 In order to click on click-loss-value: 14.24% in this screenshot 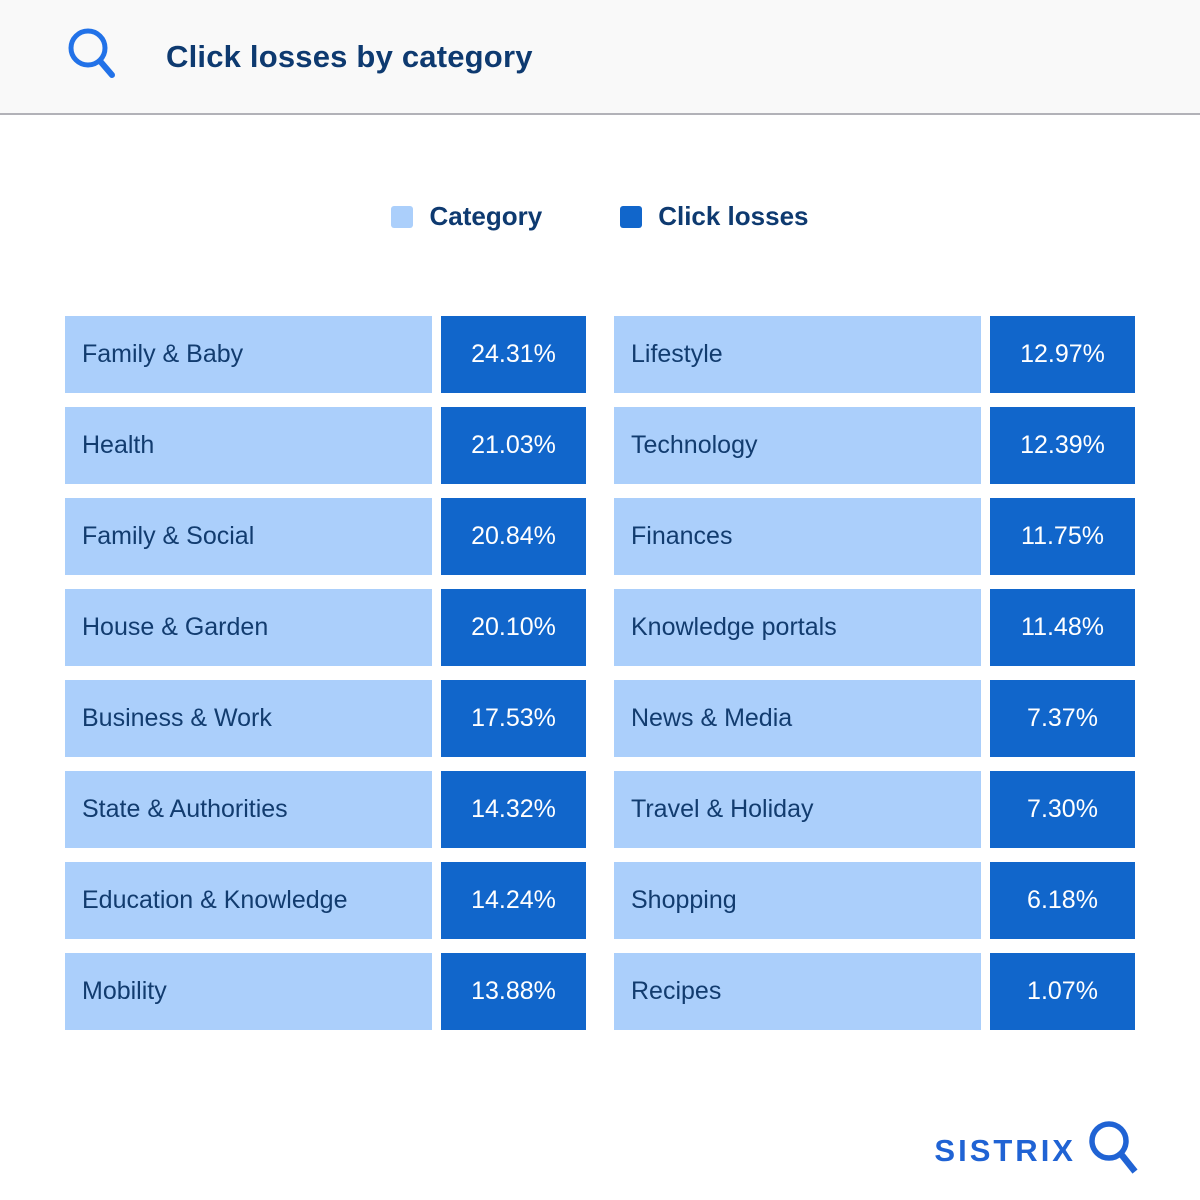, I will do `click(513, 900)`.